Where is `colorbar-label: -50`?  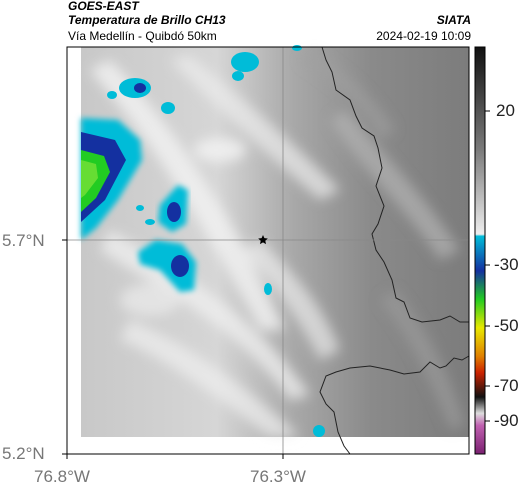 colorbar-label: -50 is located at coordinates (506, 325).